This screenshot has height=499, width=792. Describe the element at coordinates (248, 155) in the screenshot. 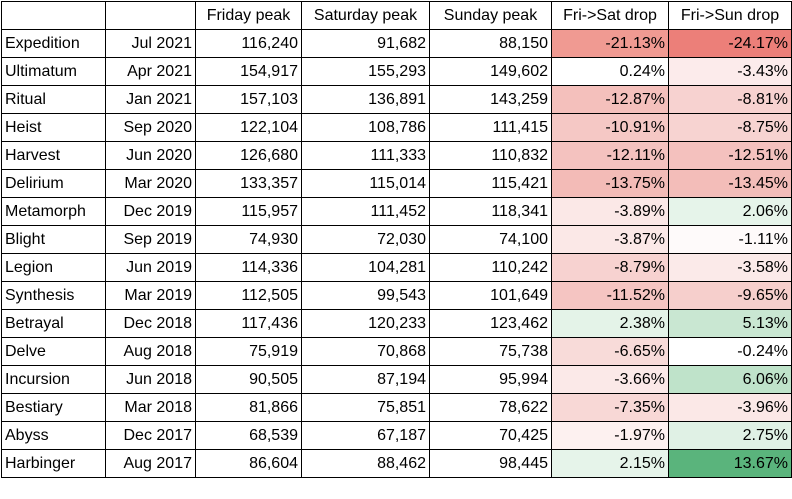

I see `friday-peak-cell: 126,680` at that location.